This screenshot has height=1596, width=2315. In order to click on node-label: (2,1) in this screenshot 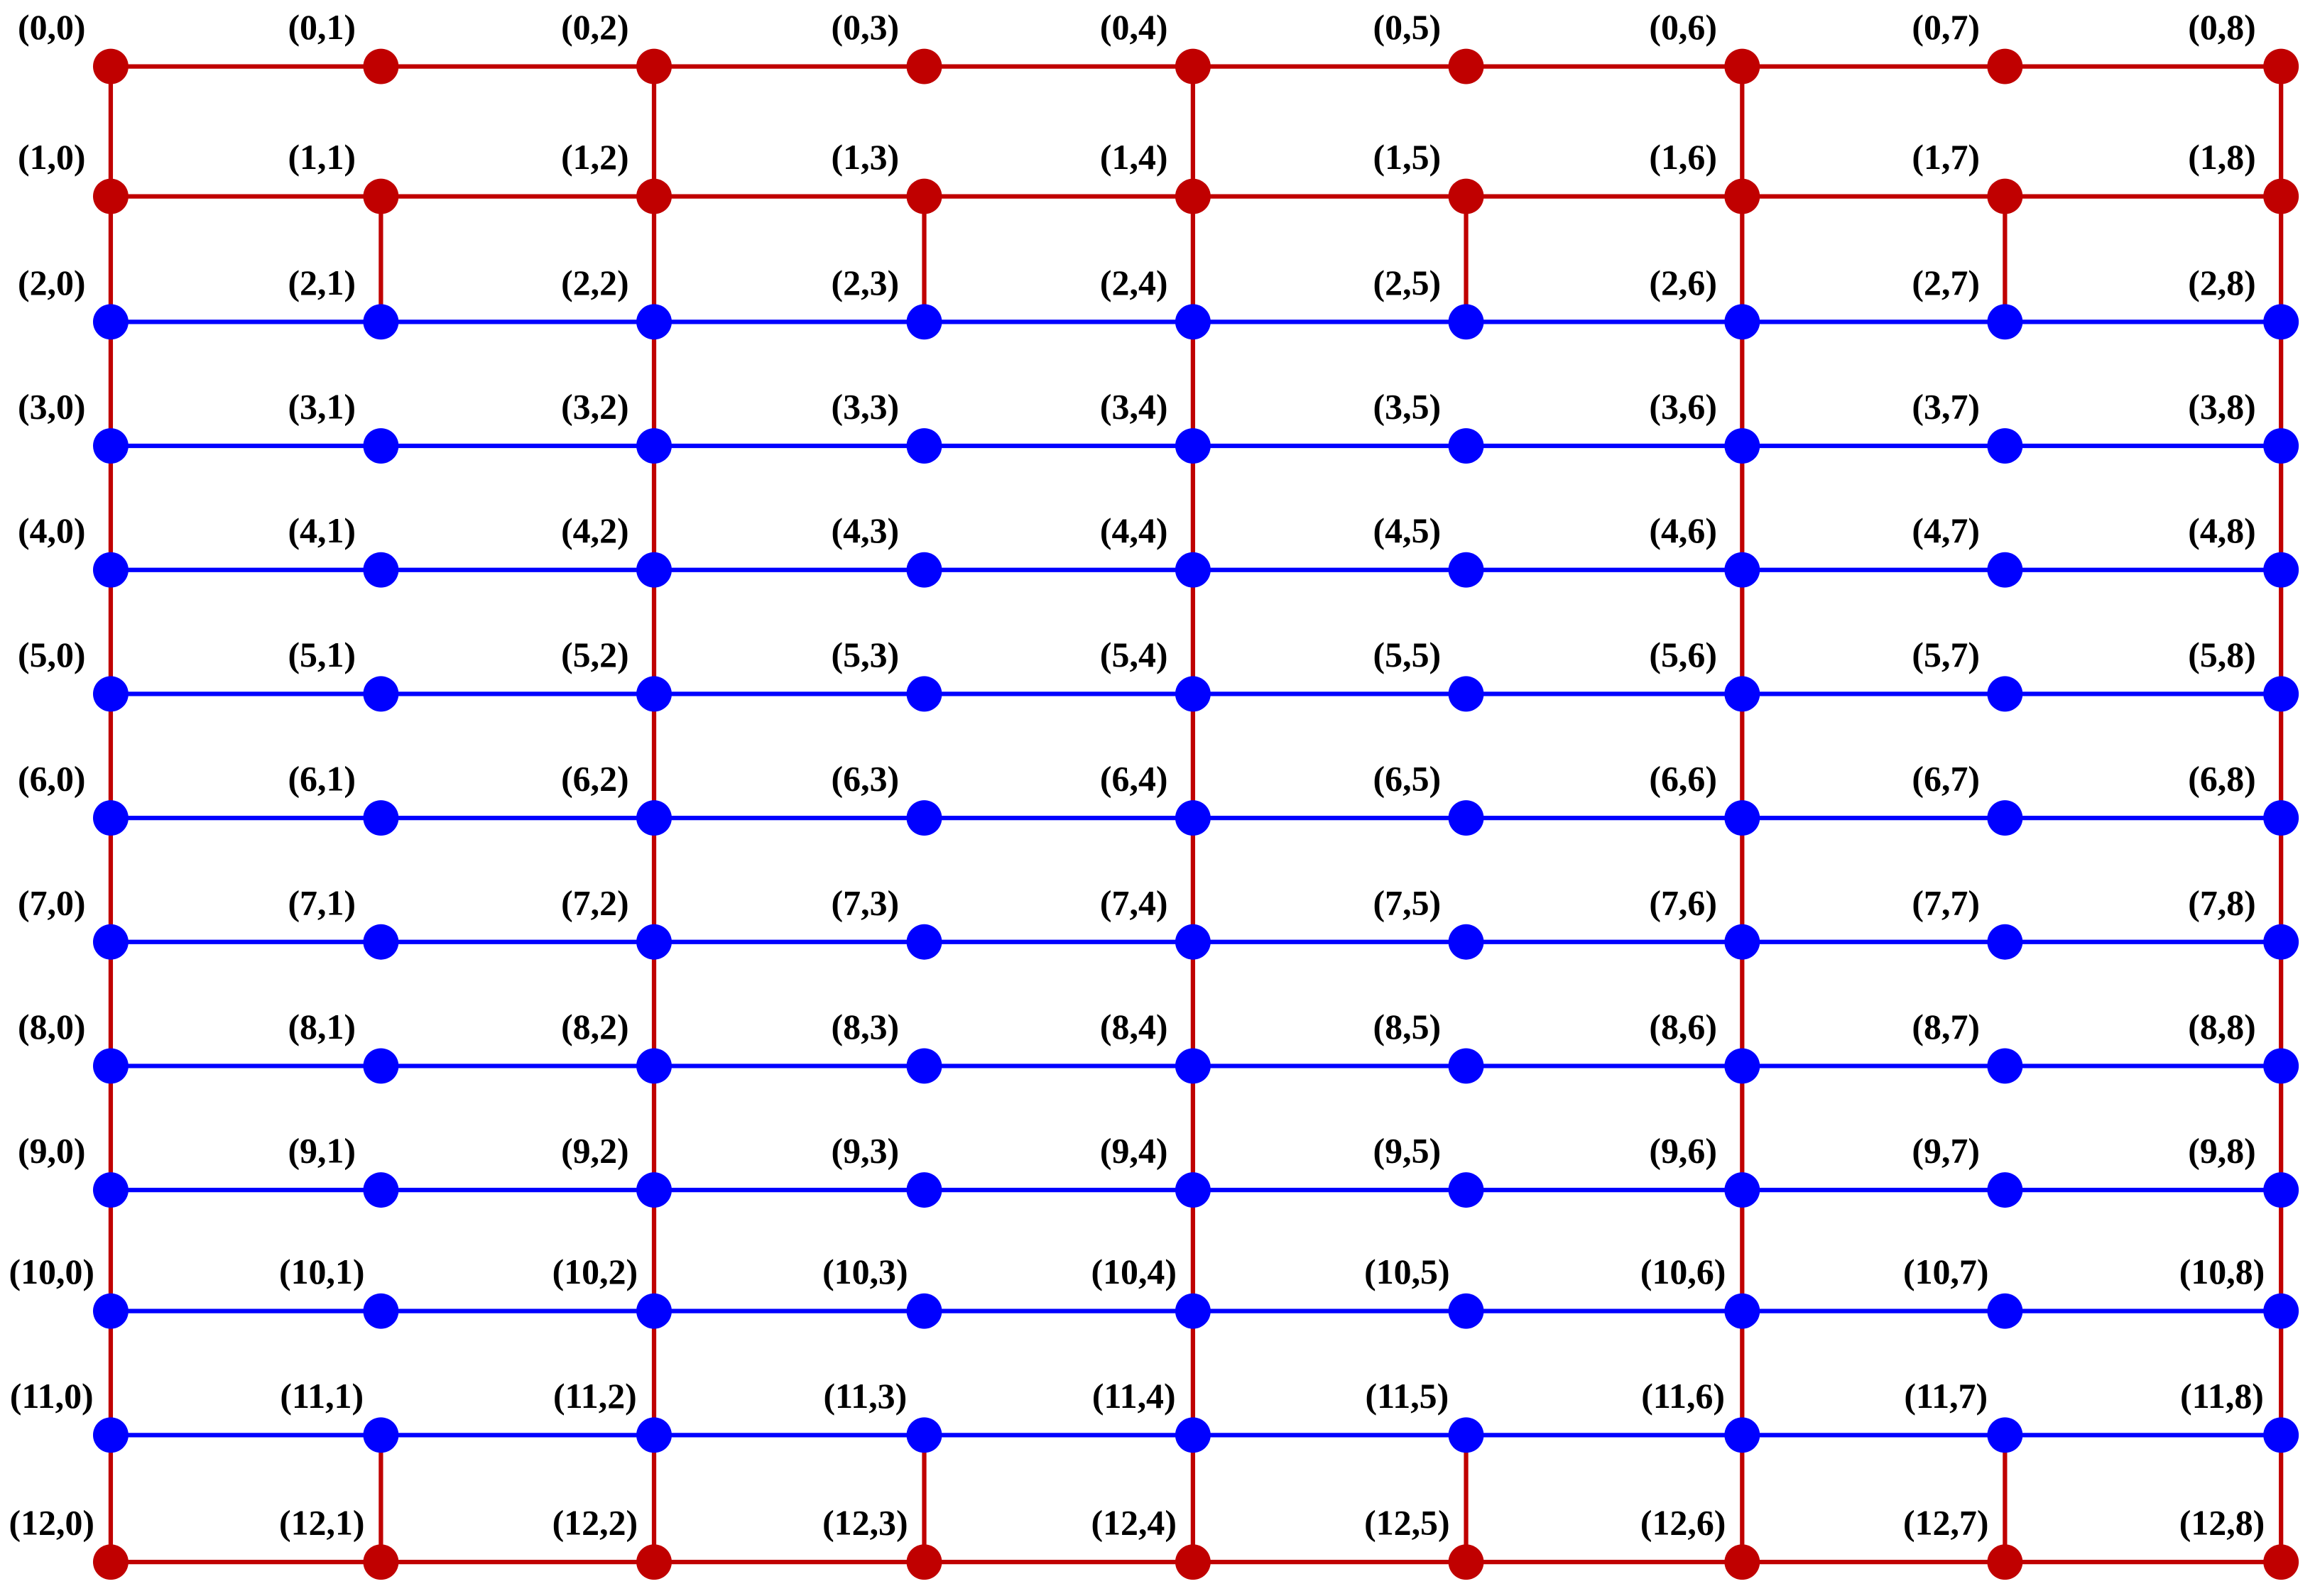, I will do `click(322, 282)`.